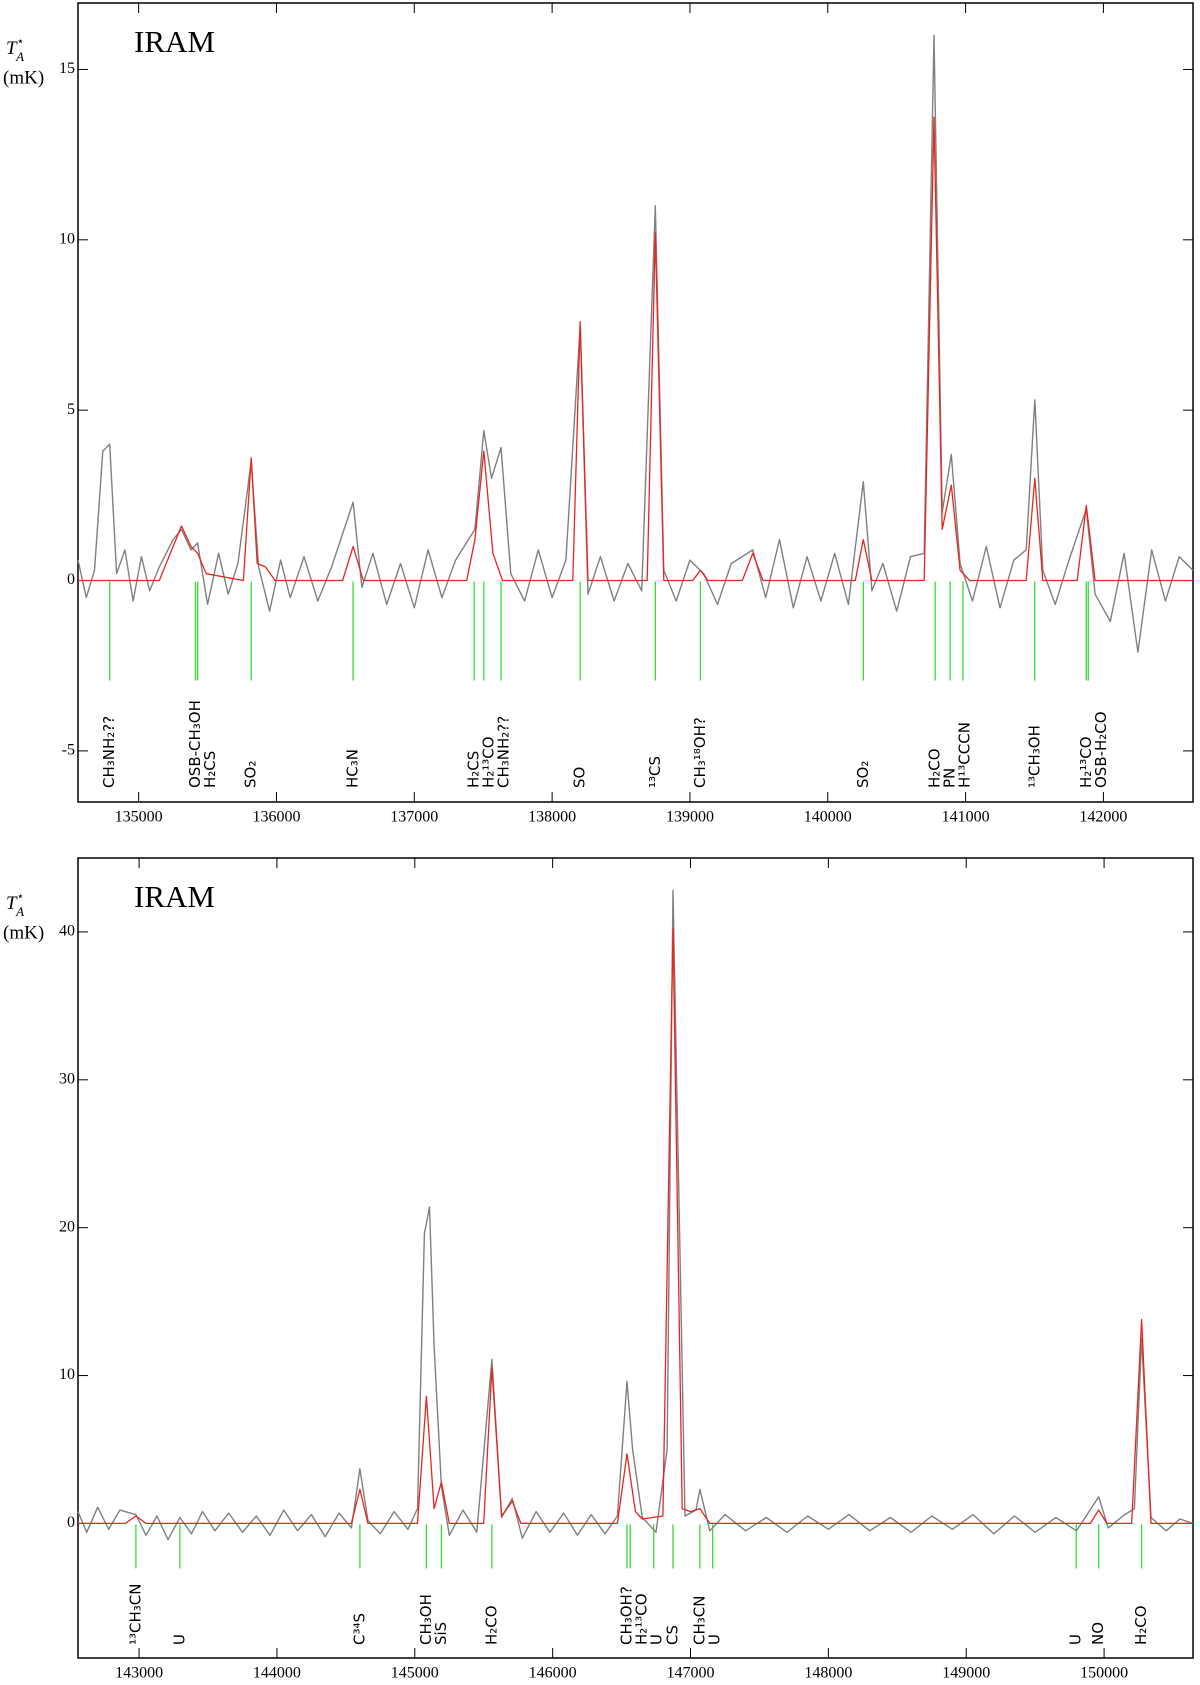 Image resolution: width=1200 pixels, height=1685 pixels. What do you see at coordinates (626, 1615) in the screenshot?
I see `line-label: CH₃OH?` at bounding box center [626, 1615].